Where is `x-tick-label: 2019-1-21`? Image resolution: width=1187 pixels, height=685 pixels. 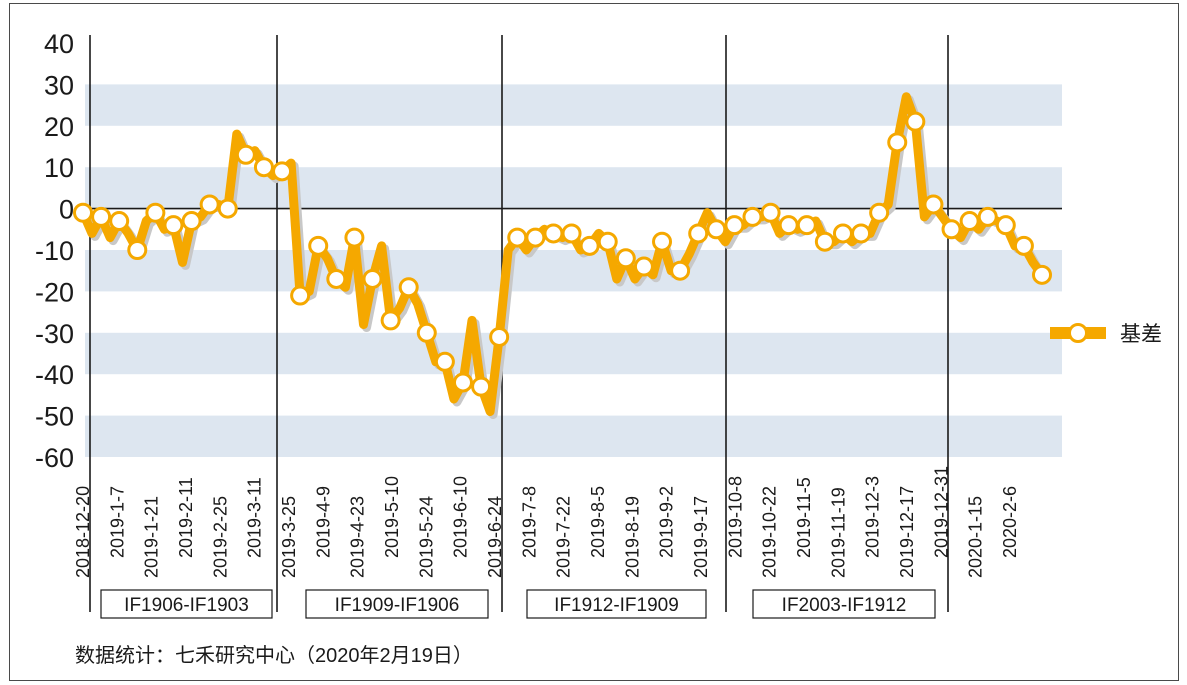
x-tick-label: 2019-1-21 is located at coordinates (152, 537).